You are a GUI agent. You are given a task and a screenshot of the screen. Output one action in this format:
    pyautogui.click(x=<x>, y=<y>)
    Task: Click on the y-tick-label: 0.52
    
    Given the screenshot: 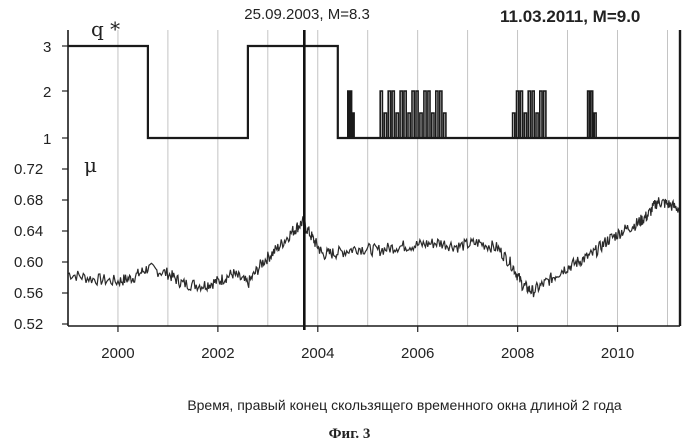 What is the action you would take?
    pyautogui.click(x=28, y=324)
    